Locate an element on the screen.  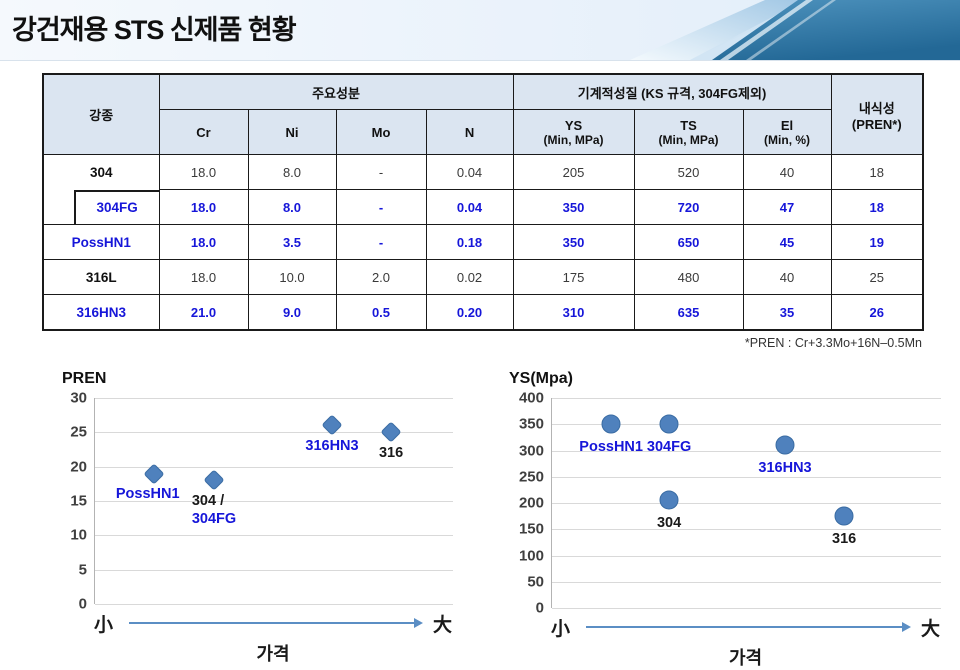
value-cell: 0.20 is located at coordinates (469, 312).